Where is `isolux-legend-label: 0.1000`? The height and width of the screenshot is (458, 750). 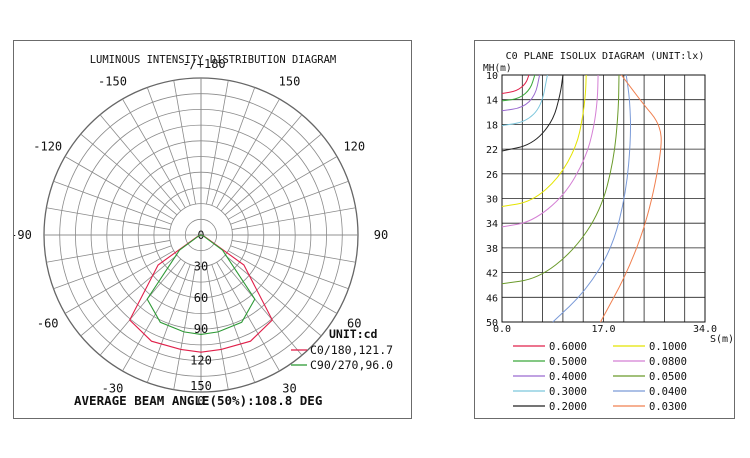
isolux-legend-label: 0.1000 is located at coordinates (668, 347).